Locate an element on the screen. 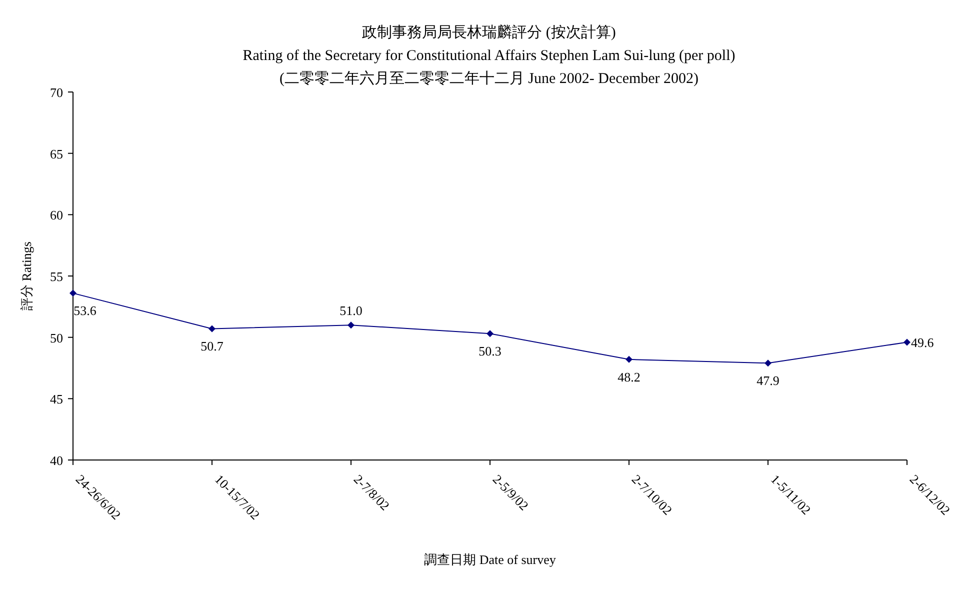 Image resolution: width=977 pixels, height=600 pixels. y-tick-label: 40 is located at coordinates (56, 460).